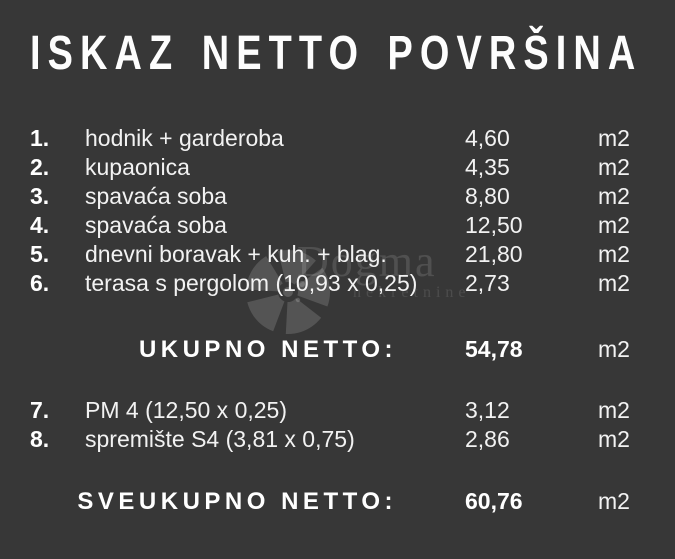  What do you see at coordinates (487, 283) in the screenshot?
I see `row-area-value: 2,73` at bounding box center [487, 283].